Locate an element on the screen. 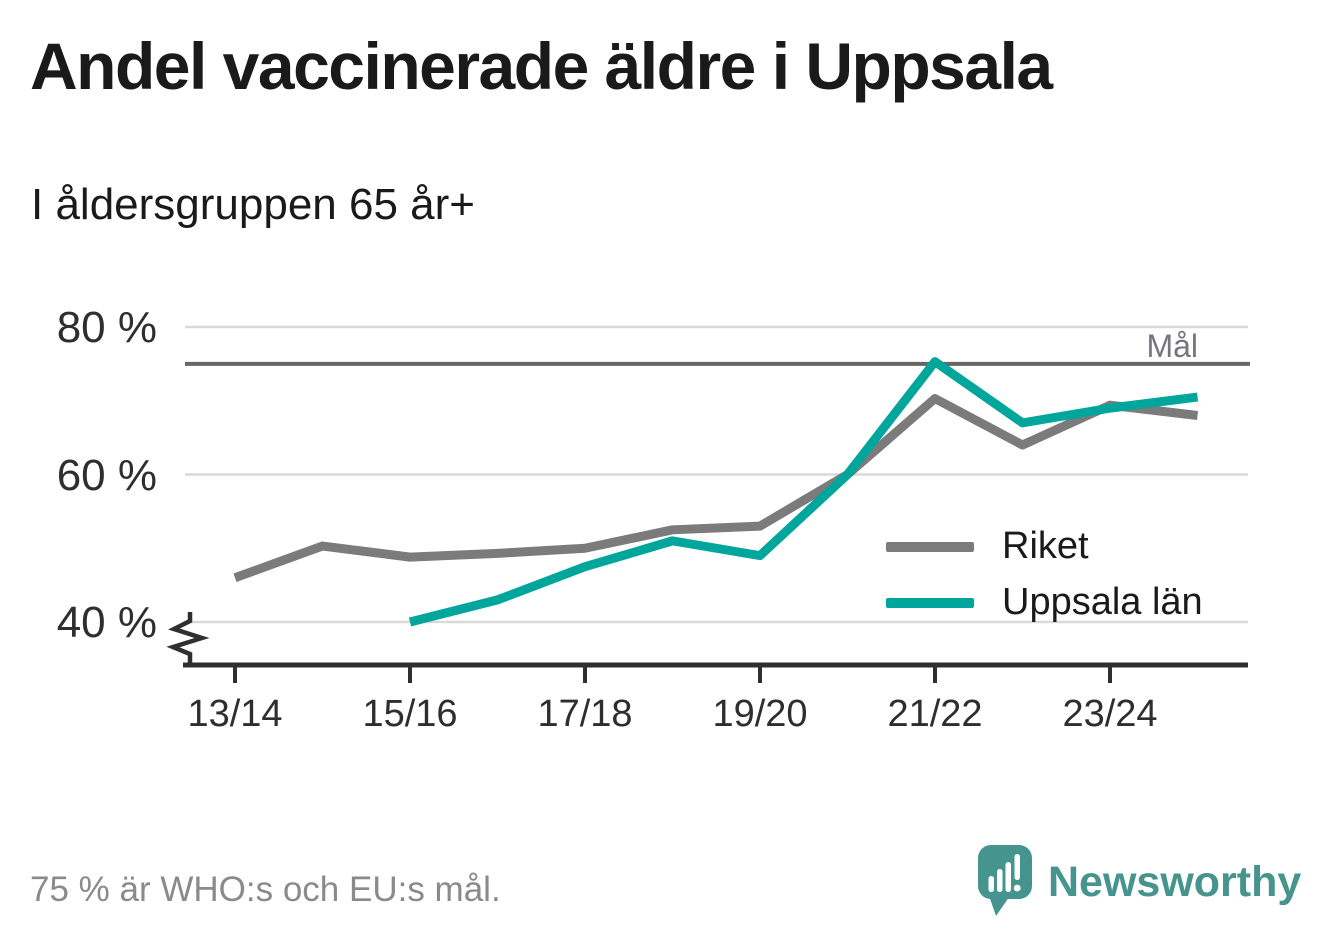 Image resolution: width=1322 pixels, height=939 pixels. newsworthy-logo-mark is located at coordinates (1005, 880).